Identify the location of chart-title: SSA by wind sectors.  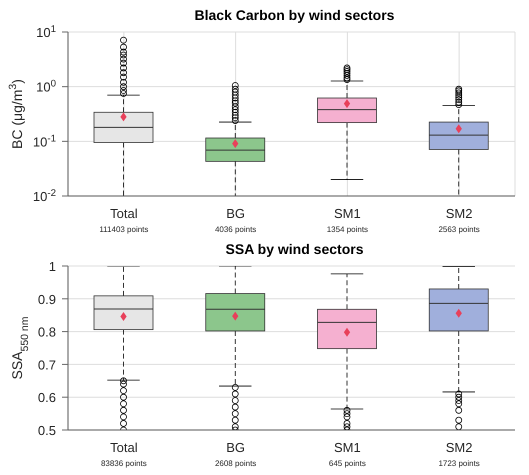
(294, 249).